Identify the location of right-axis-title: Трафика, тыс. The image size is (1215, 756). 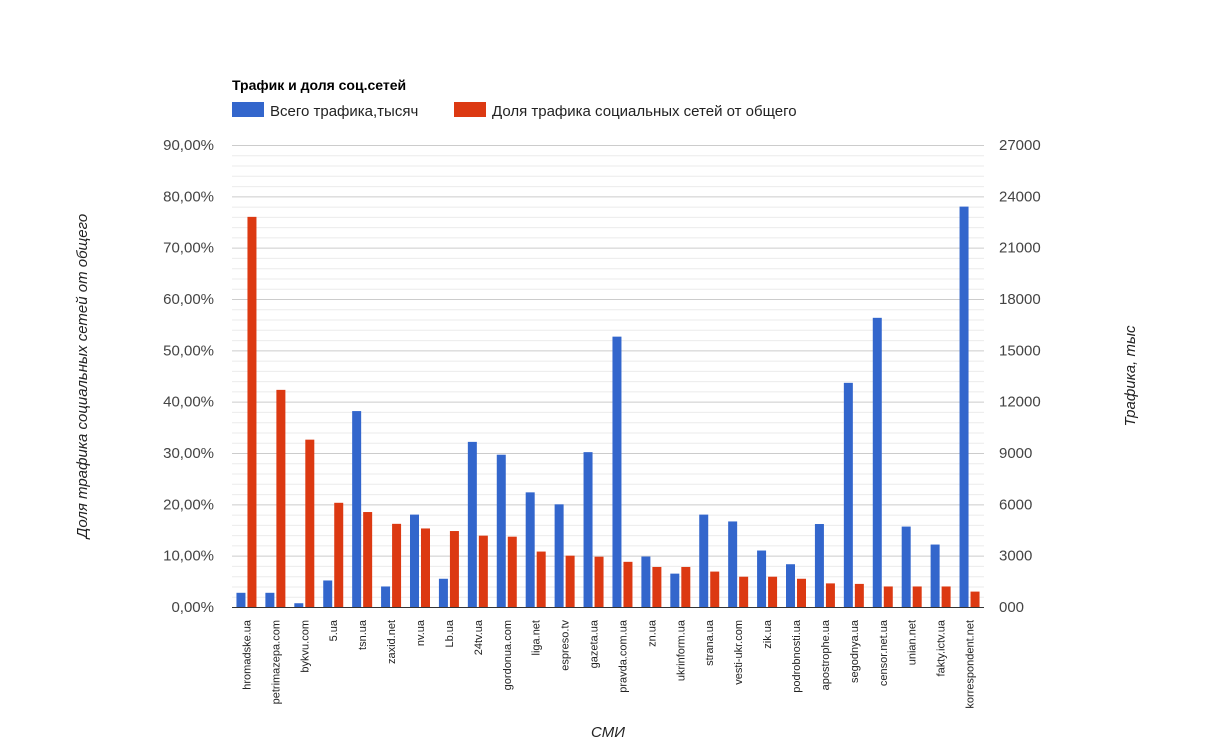
(1130, 376).